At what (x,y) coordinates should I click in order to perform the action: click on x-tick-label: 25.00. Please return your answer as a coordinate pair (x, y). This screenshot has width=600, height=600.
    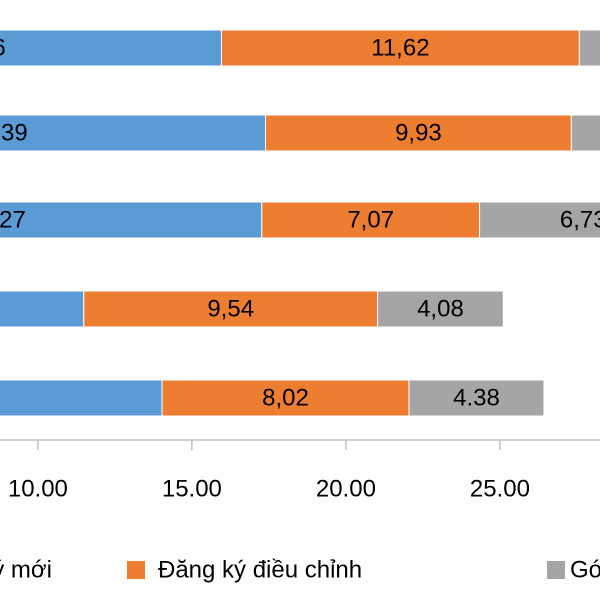
    Looking at the image, I should click on (500, 488).